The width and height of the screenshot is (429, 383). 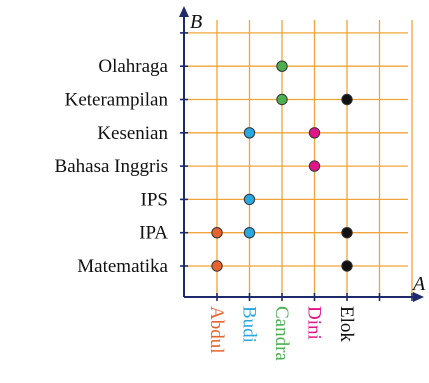 What do you see at coordinates (133, 66) in the screenshot?
I see `y-label: Olahraga` at bounding box center [133, 66].